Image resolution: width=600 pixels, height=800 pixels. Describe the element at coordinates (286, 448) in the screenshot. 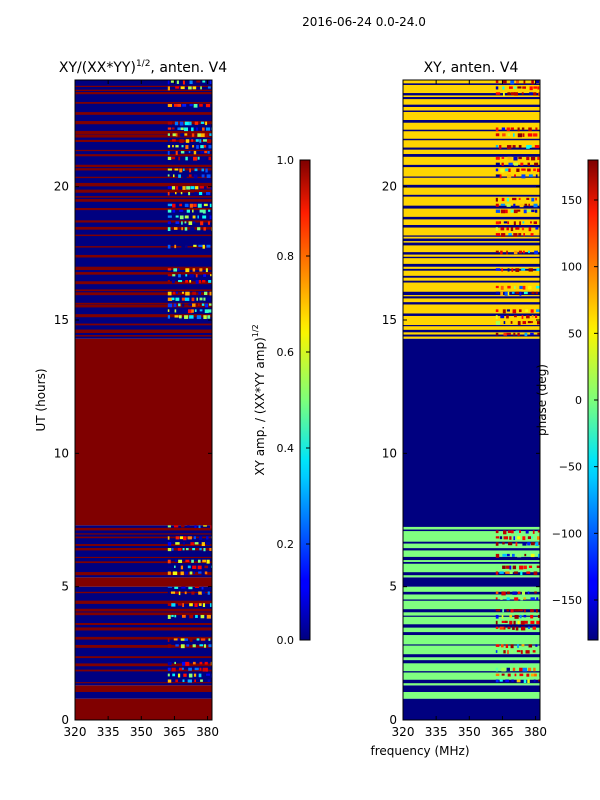

I see `colorbar-tick-label: 0.4` at that location.